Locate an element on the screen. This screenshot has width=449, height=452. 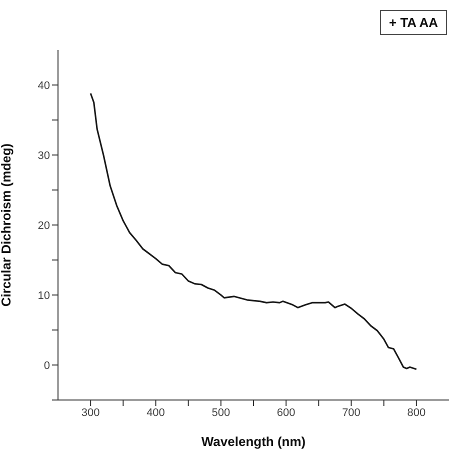
y-tick-label: 40 is located at coordinates (44, 86).